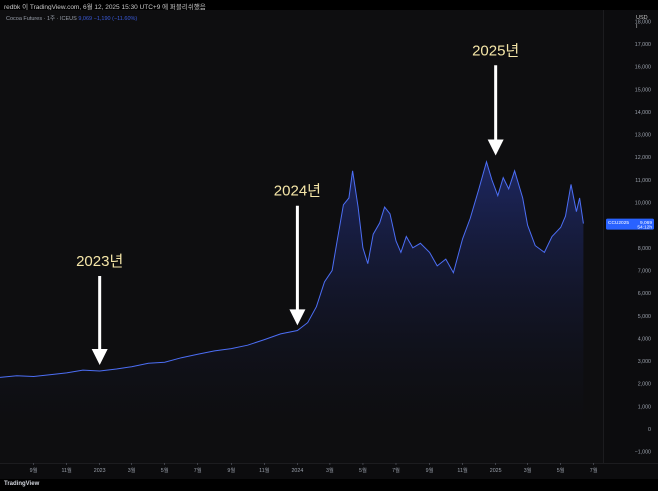 The width and height of the screenshot is (658, 491). What do you see at coordinates (631, 236) in the screenshot?
I see `price-axis` at bounding box center [631, 236].